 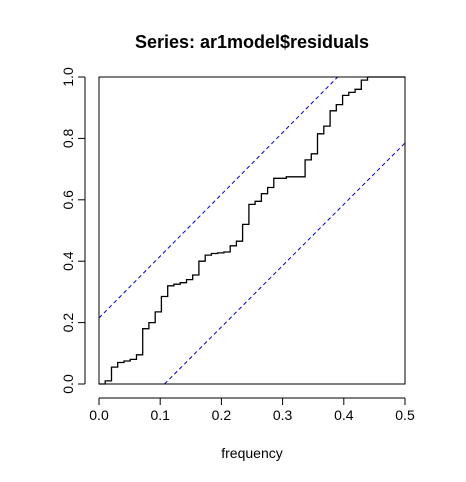 I want to click on x-axis: 0.0 0.1 0.2 0.3 0.4 0.5, so click(x=252, y=410).